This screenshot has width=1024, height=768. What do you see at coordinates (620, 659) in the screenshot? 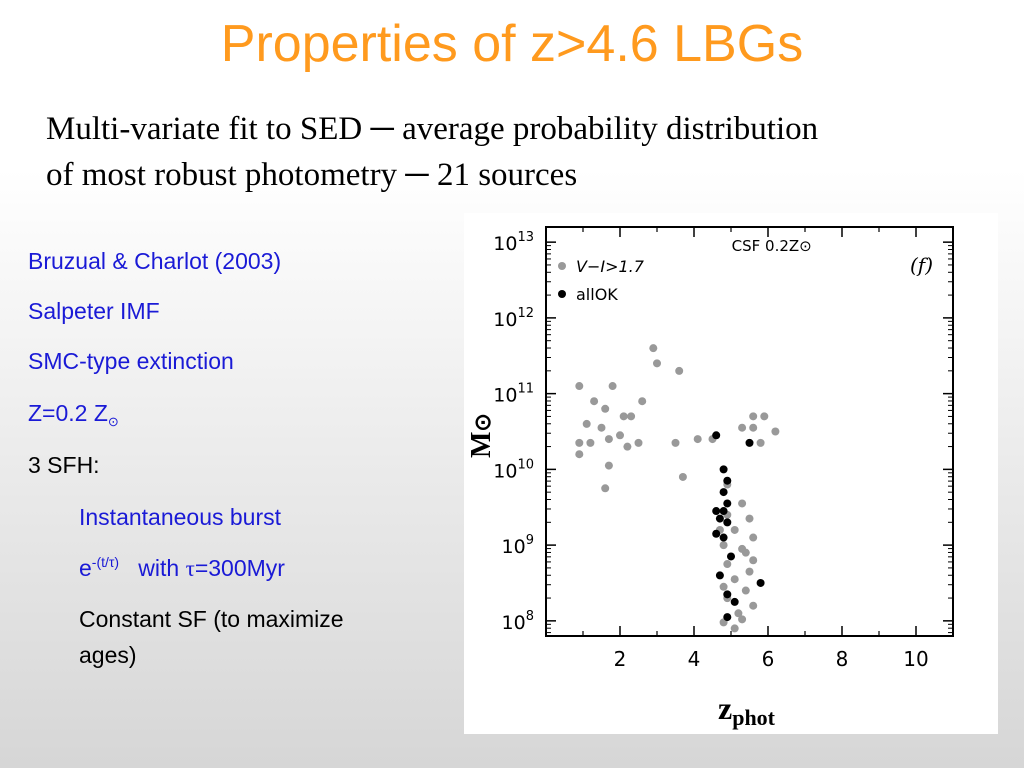
I see `x-tick-label: 2` at bounding box center [620, 659].